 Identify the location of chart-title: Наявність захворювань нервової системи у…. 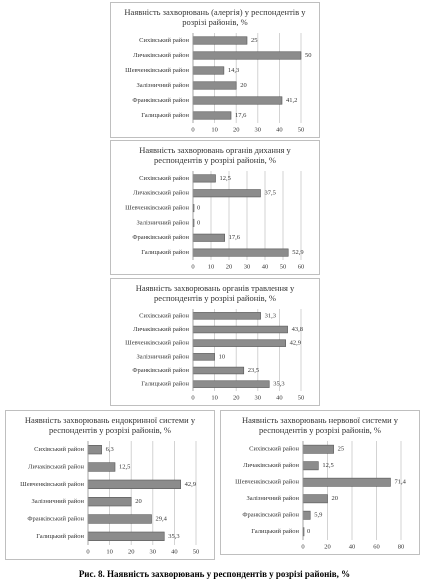
(320, 425).